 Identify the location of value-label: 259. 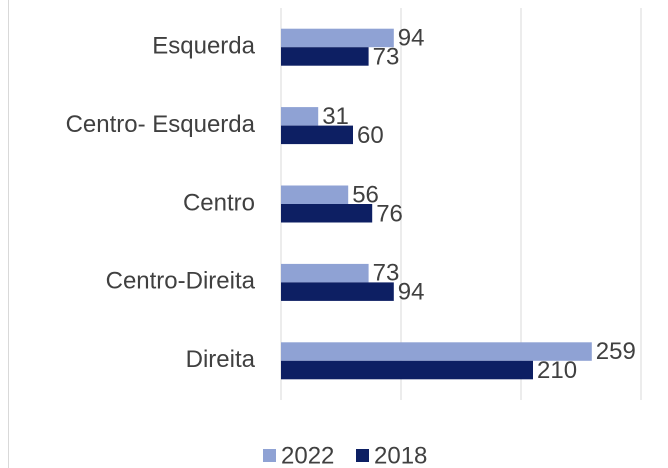
(616, 351).